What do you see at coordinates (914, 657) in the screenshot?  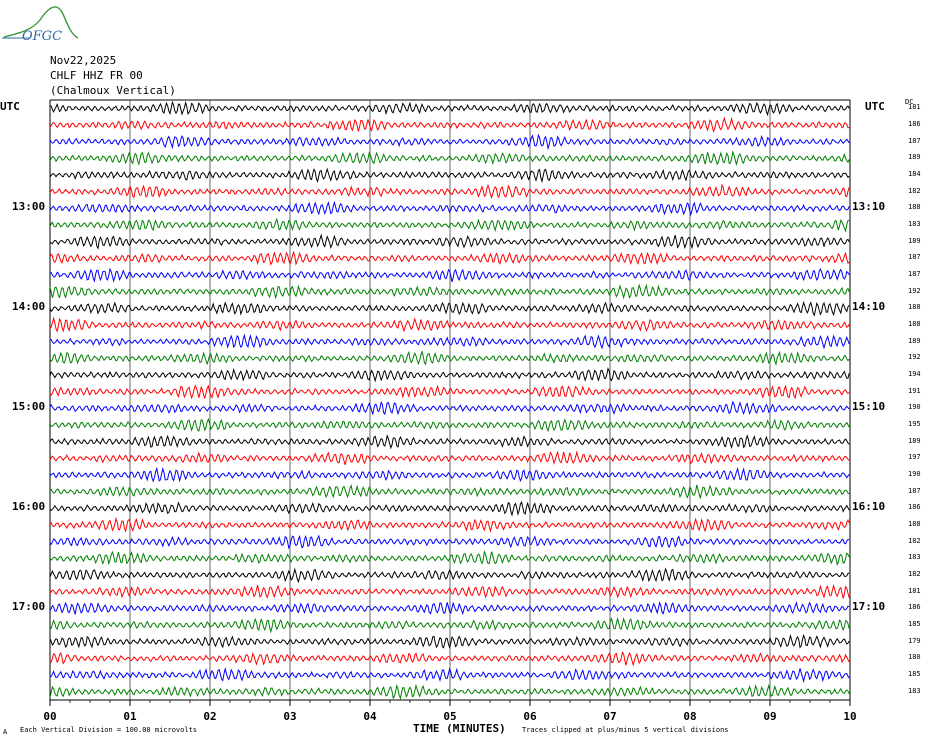 I see `dc-offset-label: 180` at bounding box center [914, 657].